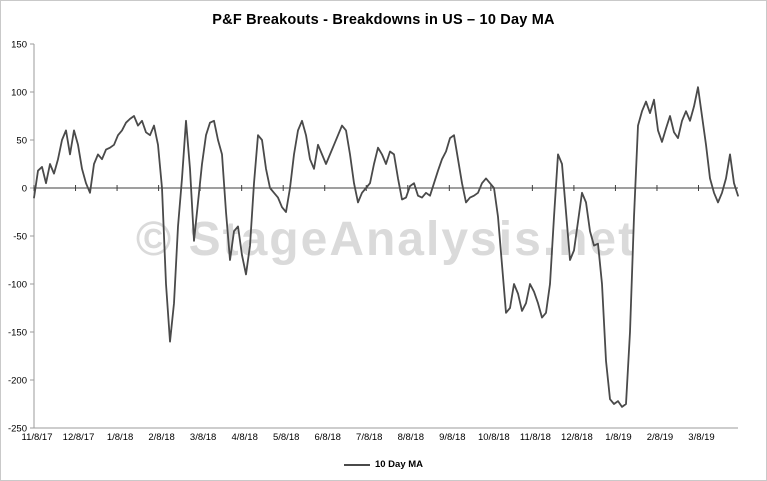  Describe the element at coordinates (328, 437) in the screenshot. I see `x-tick-label: 6/8/18` at that location.